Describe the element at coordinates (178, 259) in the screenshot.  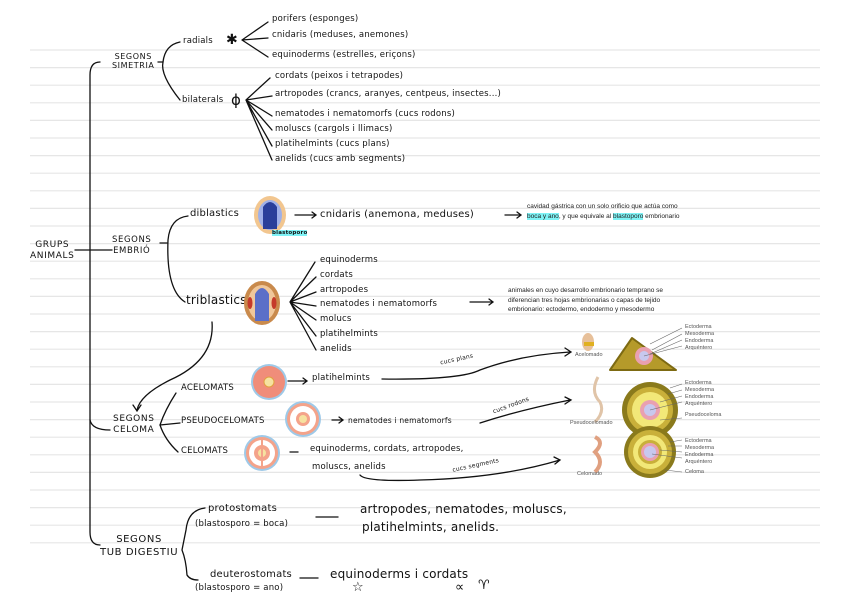
I see `embryo-brace` at that location.